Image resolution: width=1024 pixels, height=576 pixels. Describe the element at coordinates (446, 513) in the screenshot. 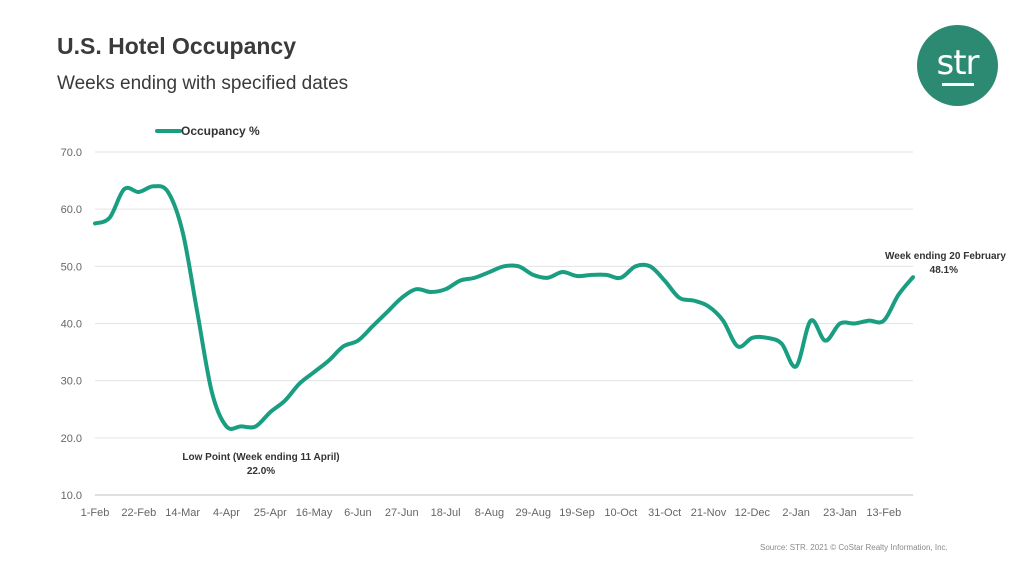

I see `x-tick-label: 18-Jul` at that location.